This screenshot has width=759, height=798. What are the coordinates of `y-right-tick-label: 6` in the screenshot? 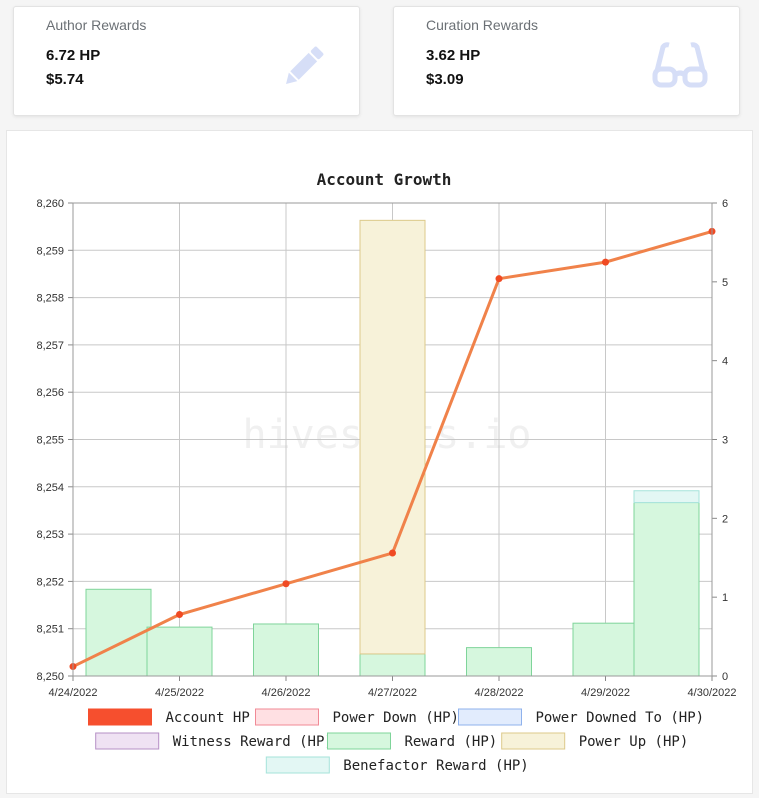 It's located at (725, 204).